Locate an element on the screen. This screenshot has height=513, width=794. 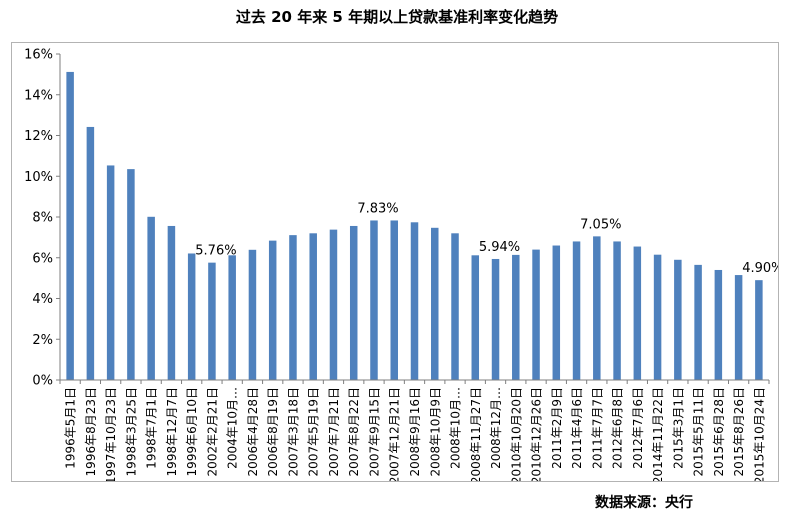
y-tick-label: 2% is located at coordinates (42, 340).